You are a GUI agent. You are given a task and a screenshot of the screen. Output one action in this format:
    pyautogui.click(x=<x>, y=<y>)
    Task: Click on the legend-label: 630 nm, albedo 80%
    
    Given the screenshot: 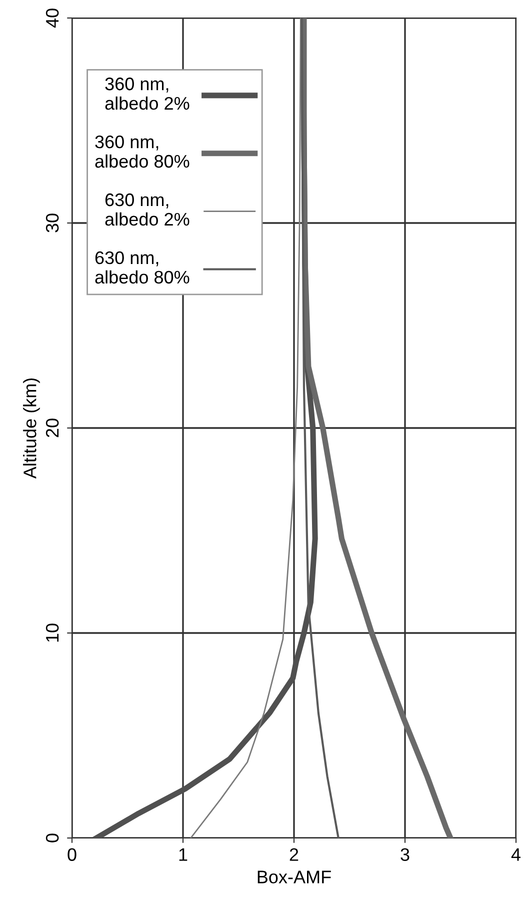 What is the action you would take?
    pyautogui.click(x=142, y=267)
    